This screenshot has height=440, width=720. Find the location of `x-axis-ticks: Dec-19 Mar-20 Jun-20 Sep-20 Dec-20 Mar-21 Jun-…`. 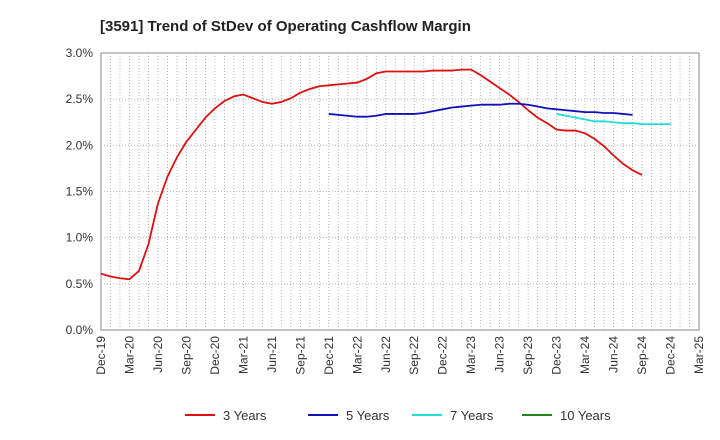

x-axis-ticks: Dec-19 Mar-20 Jun-20 Sep-20 Dec-20 Mar-21 Jun-… is located at coordinates (400, 355).